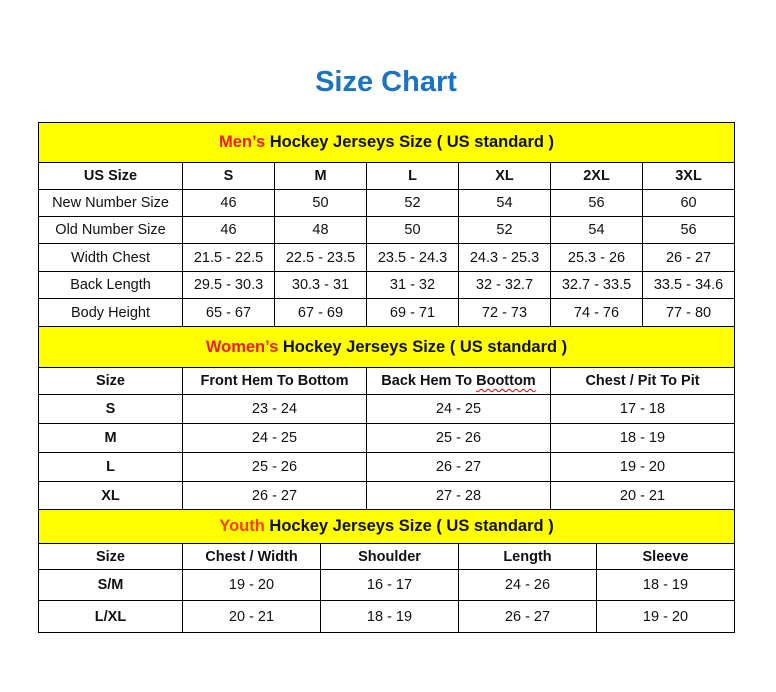 This screenshot has height=692, width=776. I want to click on column-header: Back Hem To Boottom, so click(458, 381).